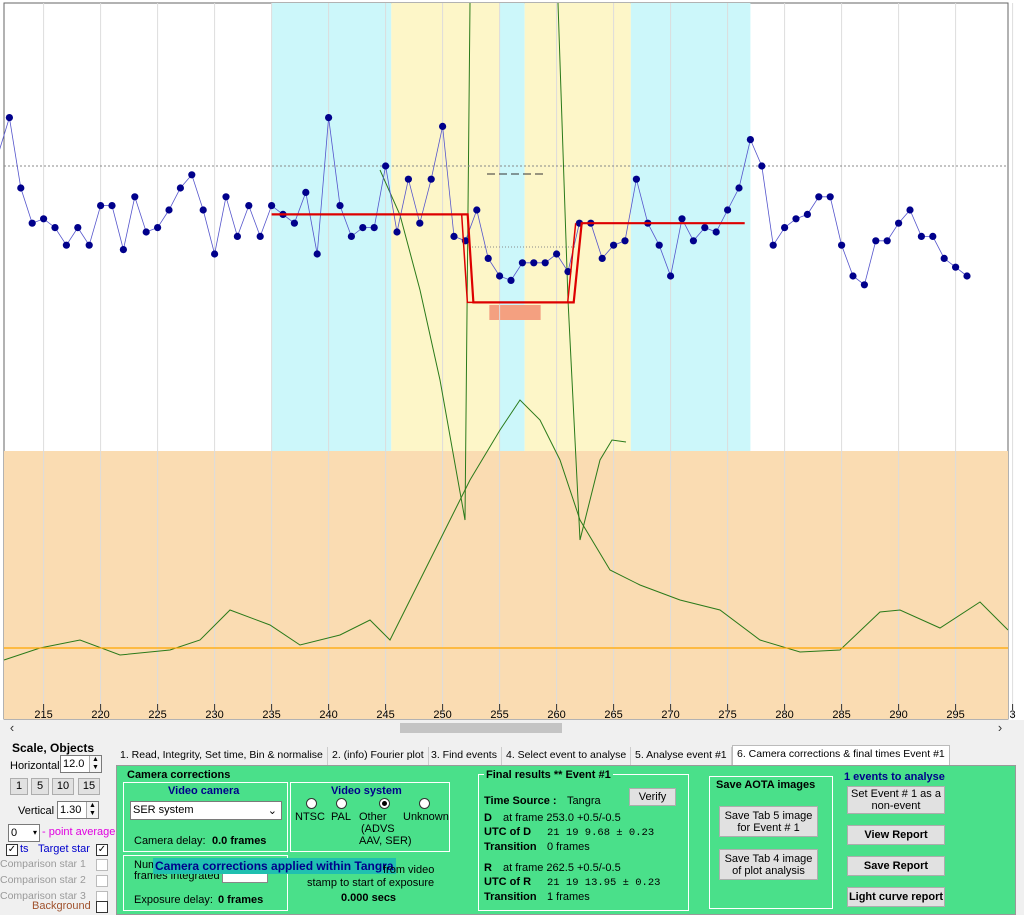 Image resolution: width=1024 pixels, height=915 pixels. Describe the element at coordinates (508, 882) in the screenshot. I see `utc-r-label: UTC of R` at that location.